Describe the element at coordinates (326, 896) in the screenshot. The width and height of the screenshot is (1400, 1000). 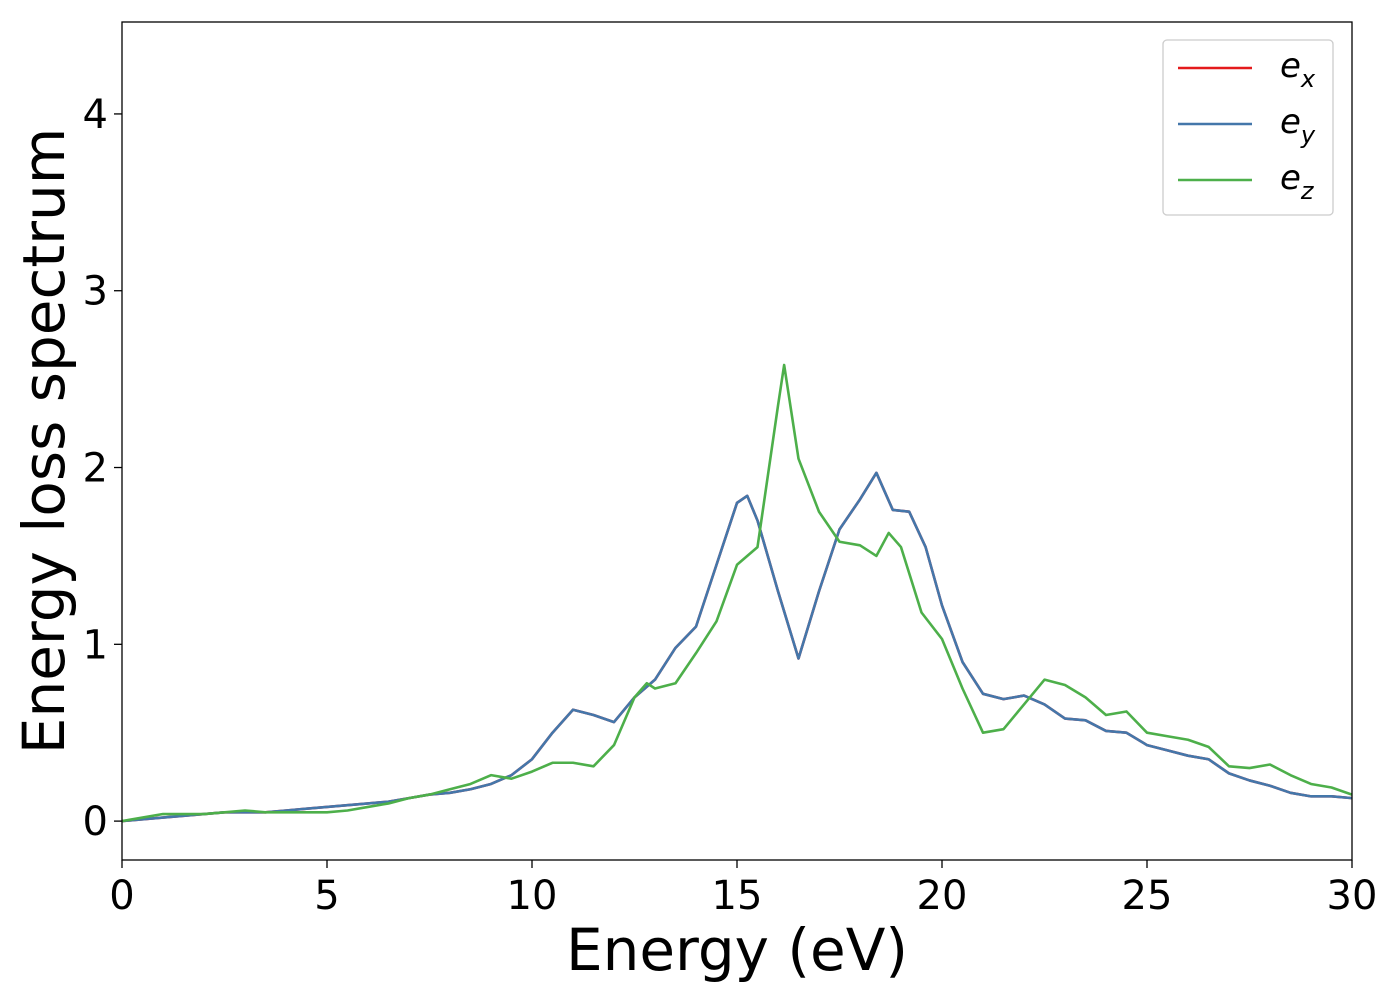
I see `x-tick-label: 5` at that location.